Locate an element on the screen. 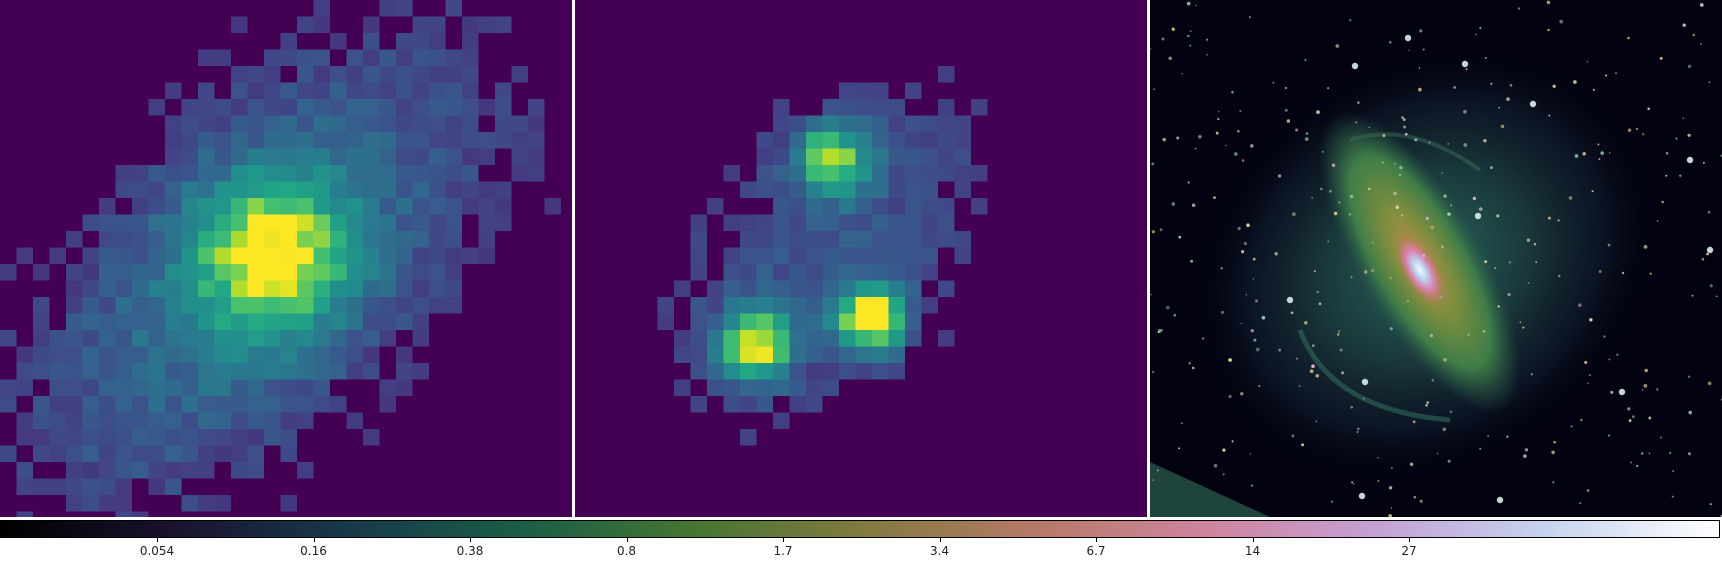 Image resolution: width=1722 pixels, height=564 pixels. colorbar-gradient is located at coordinates (860, 529).